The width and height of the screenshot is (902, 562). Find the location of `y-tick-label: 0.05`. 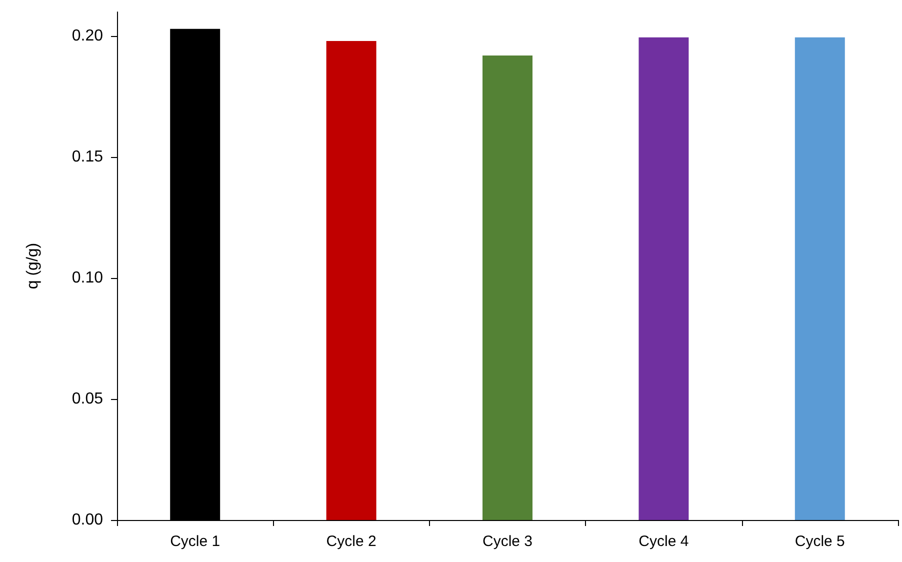

y-tick-label: 0.05 is located at coordinates (88, 399).